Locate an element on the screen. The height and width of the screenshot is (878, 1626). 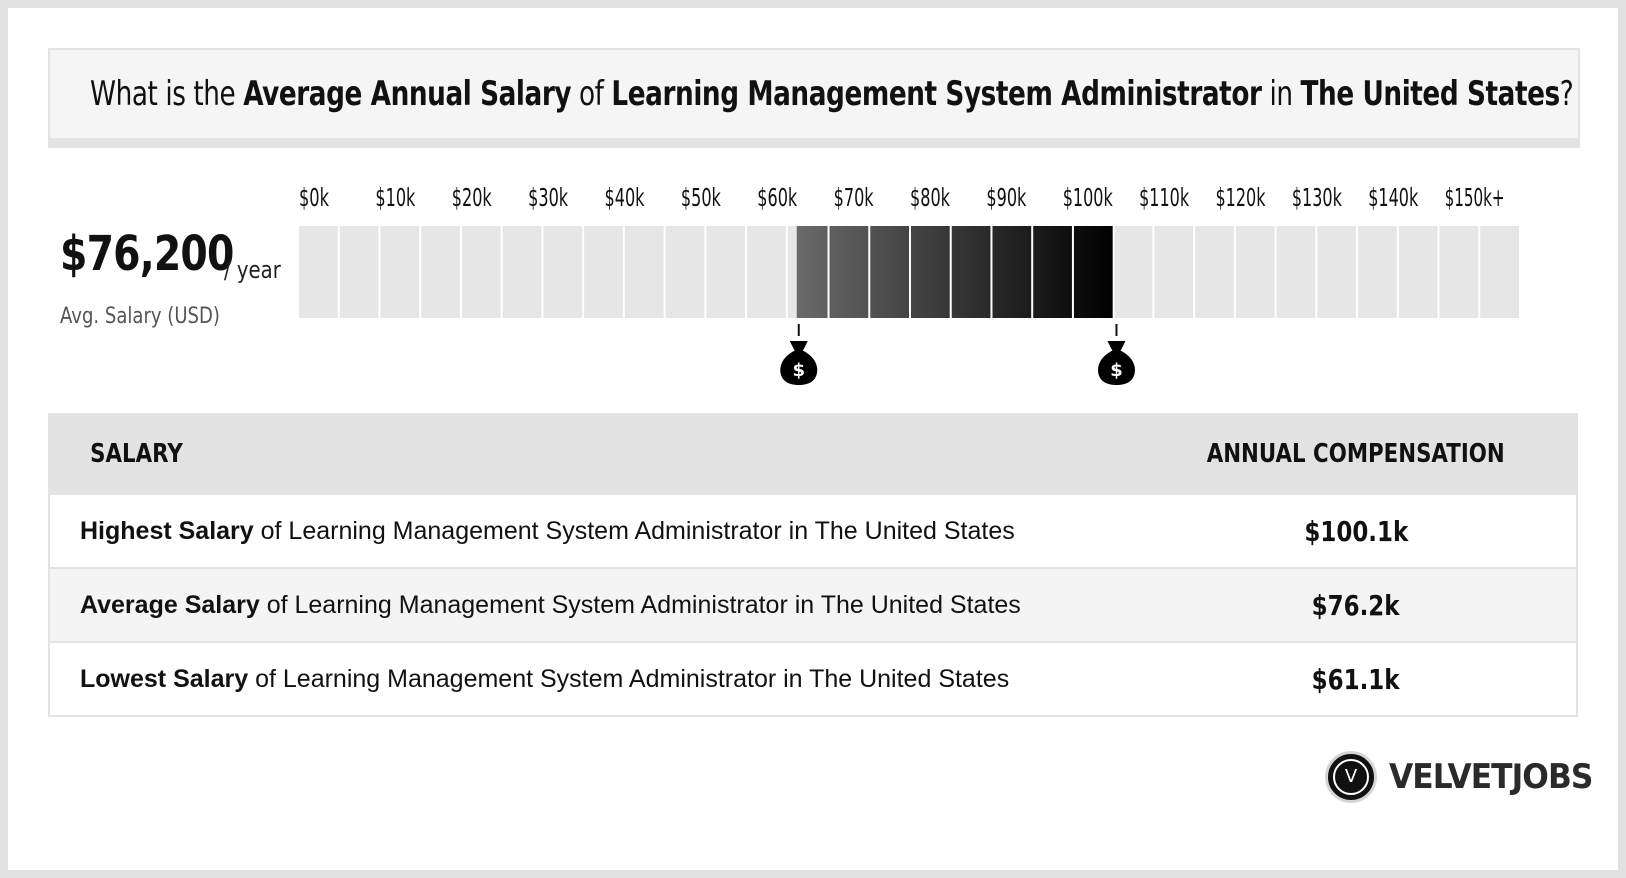
logo-badge-icon: V is located at coordinates (1351, 777).